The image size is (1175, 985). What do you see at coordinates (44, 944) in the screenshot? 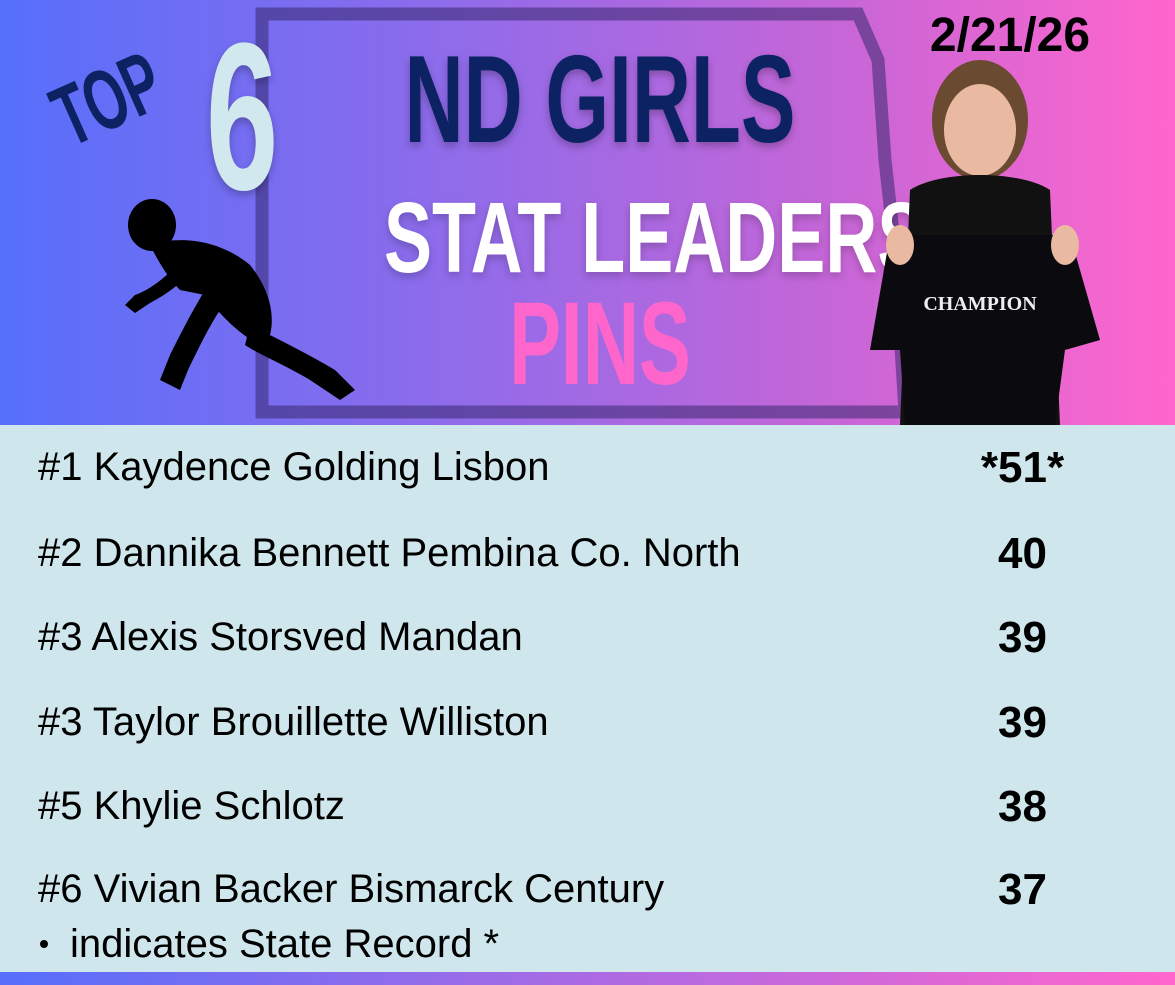
I see `bullet-icon` at bounding box center [44, 944].